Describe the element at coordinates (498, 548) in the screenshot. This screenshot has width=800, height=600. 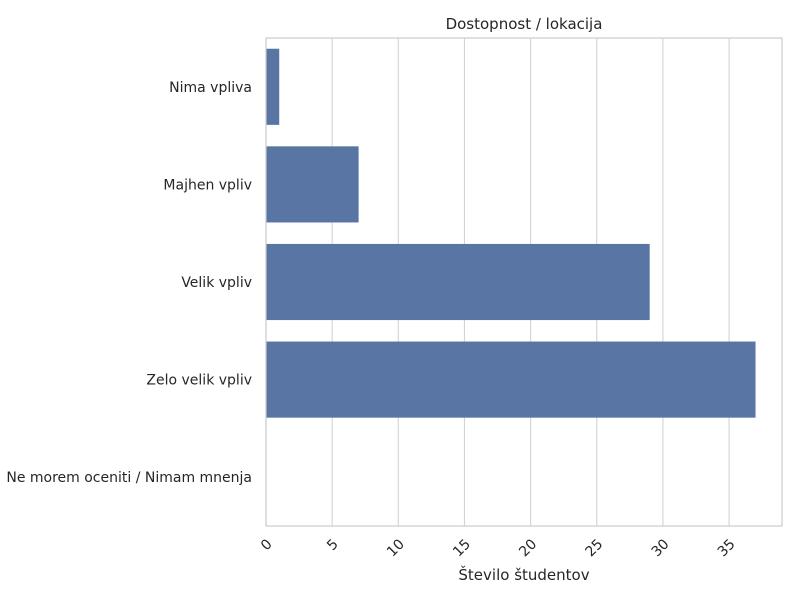
I see `x-tick-labels: 0 5 10 15 20 25 30 35` at that location.